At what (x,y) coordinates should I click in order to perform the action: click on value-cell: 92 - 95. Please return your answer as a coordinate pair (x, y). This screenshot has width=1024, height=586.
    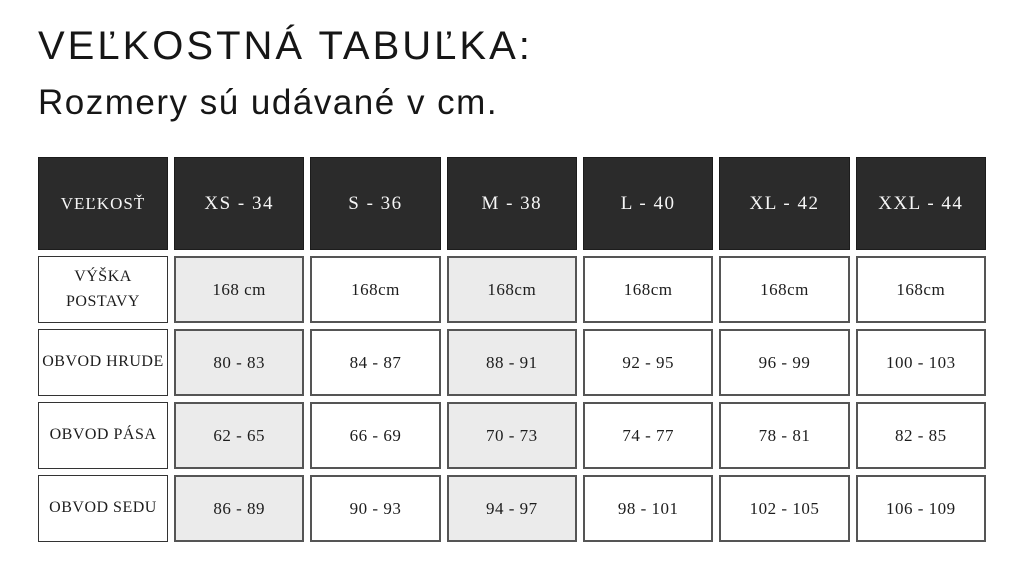
    Looking at the image, I should click on (648, 362).